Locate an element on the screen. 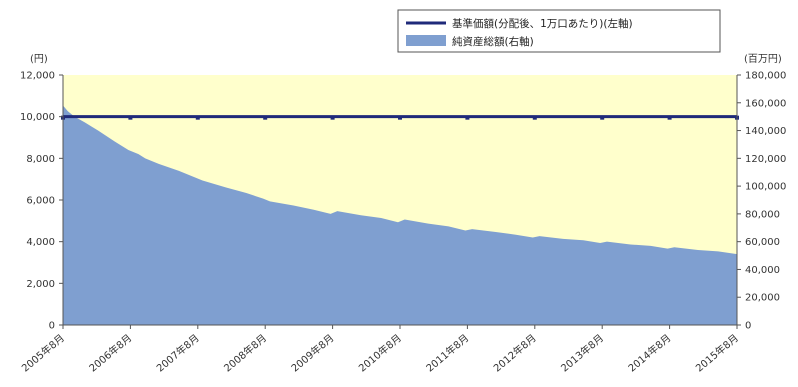 This screenshot has width=798, height=387. legend: 基準価額(分配後、1万口あたり)(左軸) 純資産総額(右軸) is located at coordinates (559, 31).